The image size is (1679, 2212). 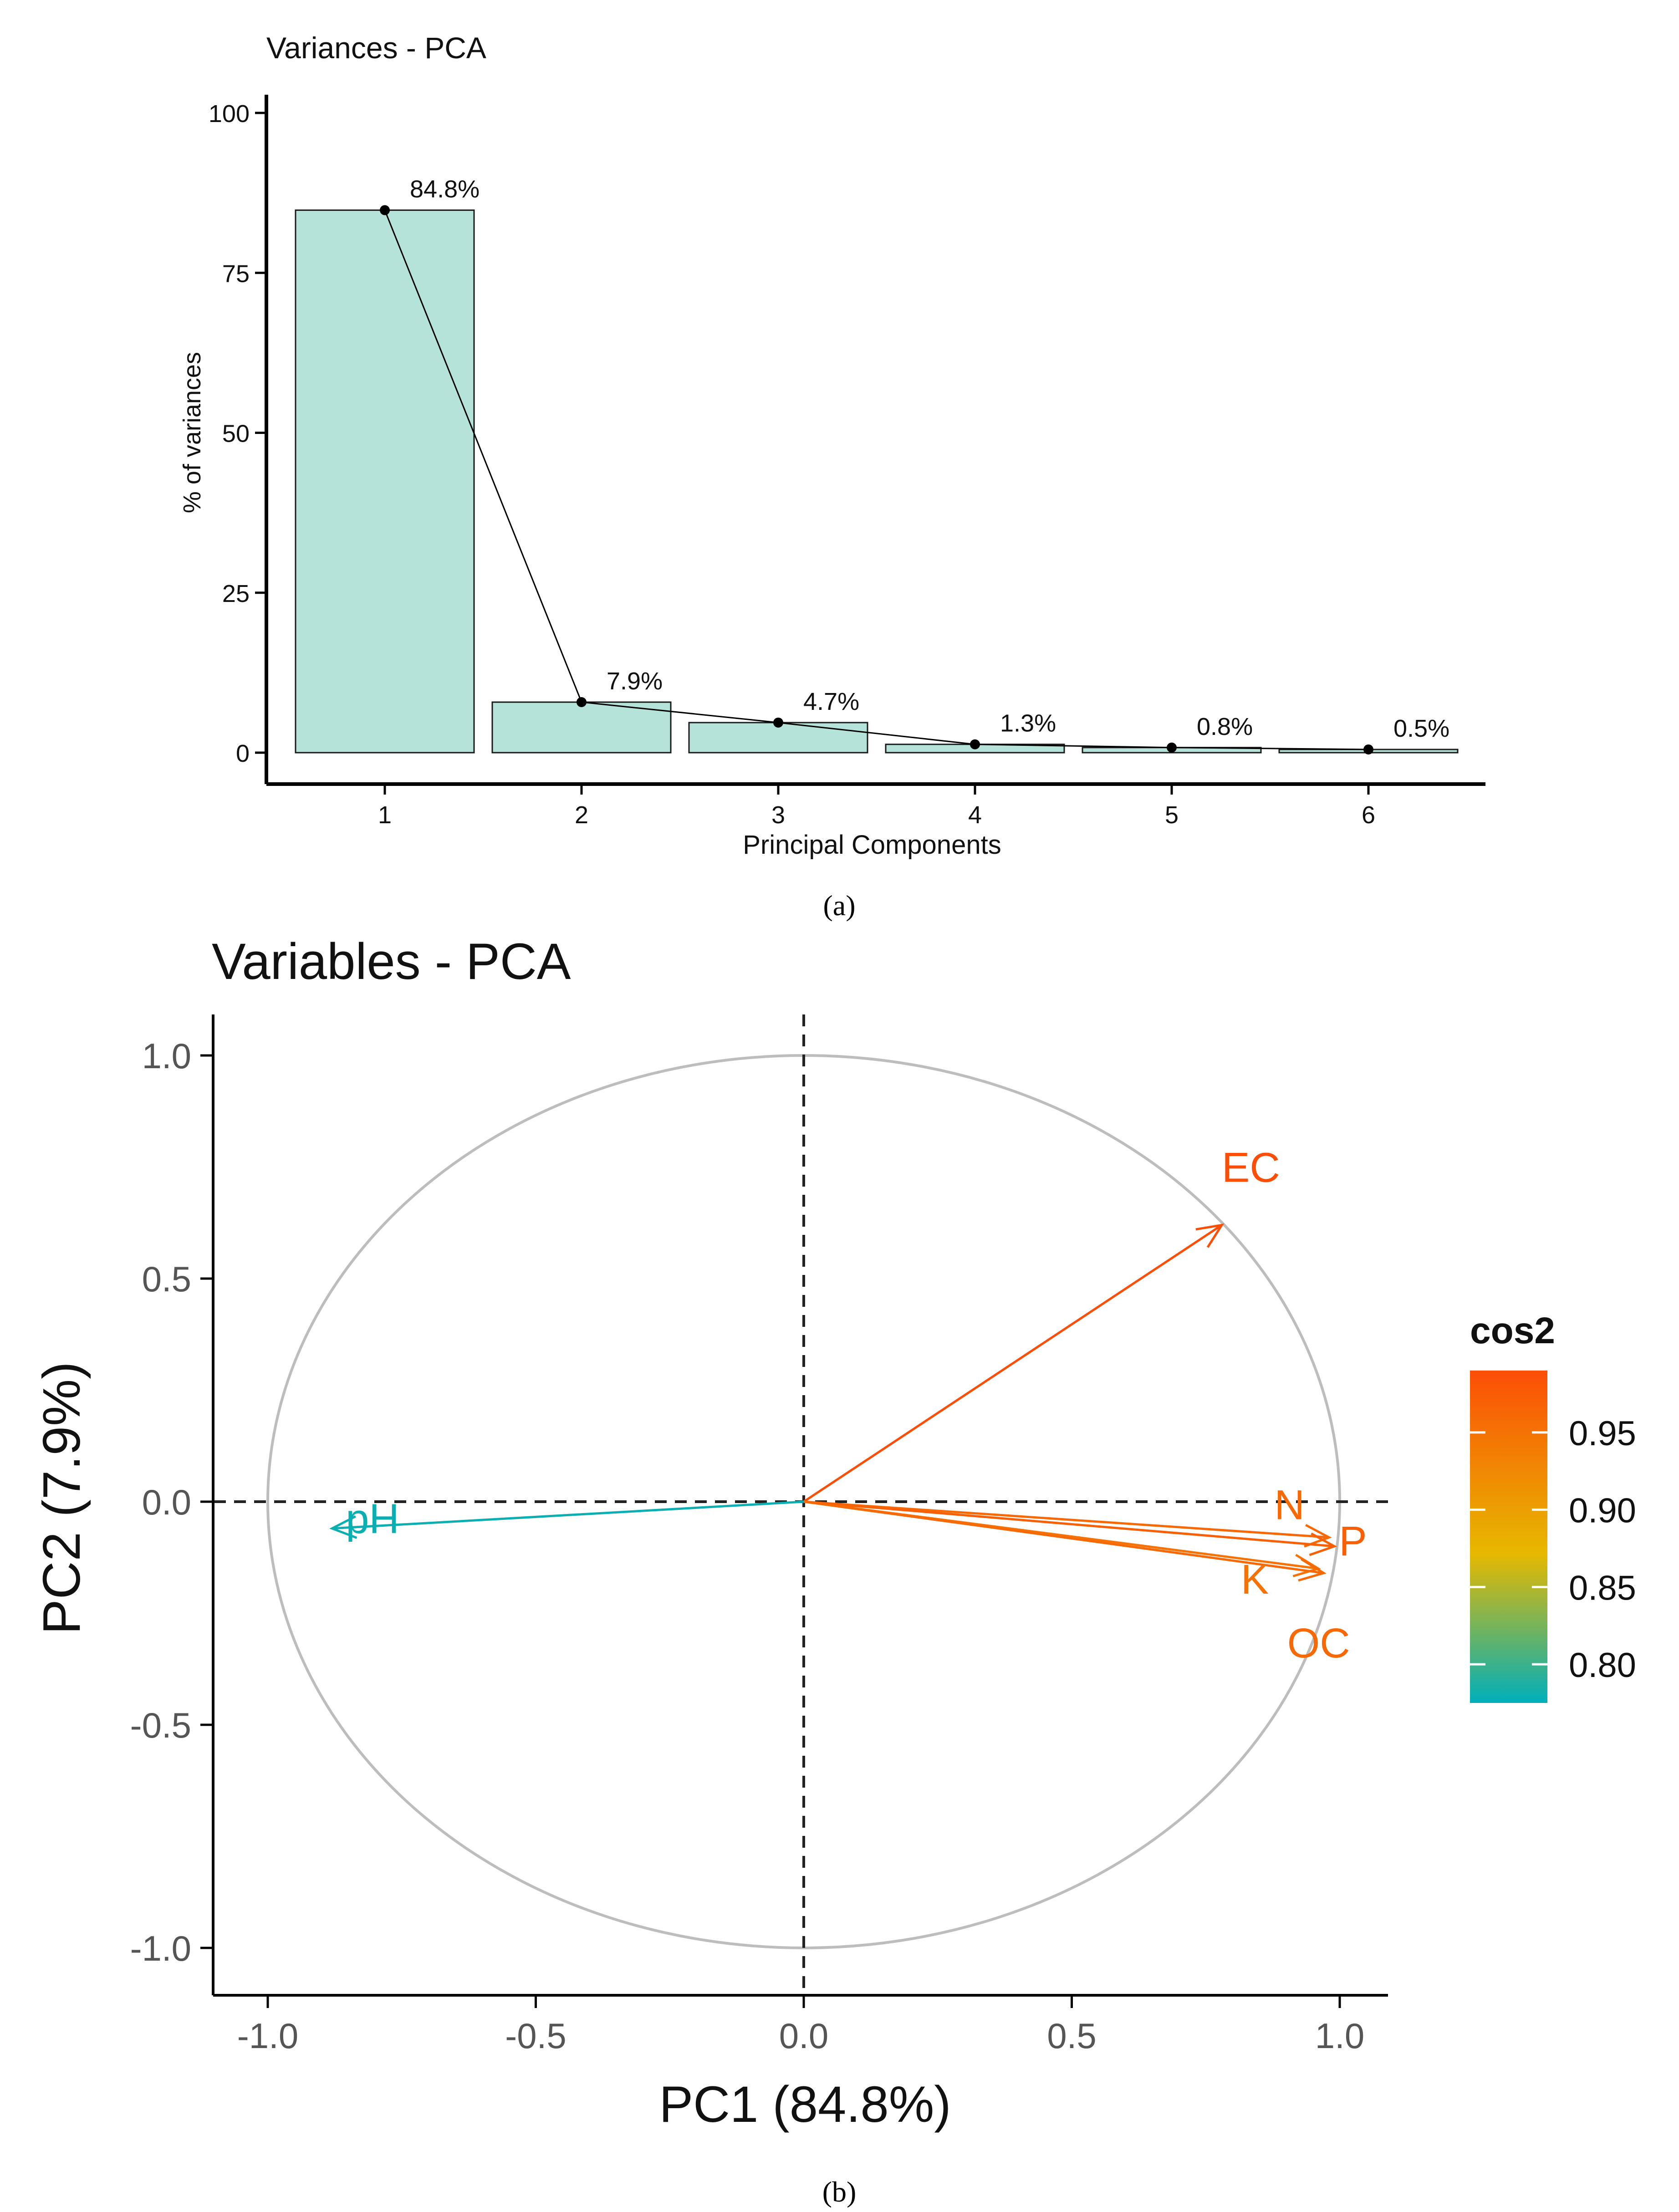 I want to click on scree-line-path, so click(x=876, y=480).